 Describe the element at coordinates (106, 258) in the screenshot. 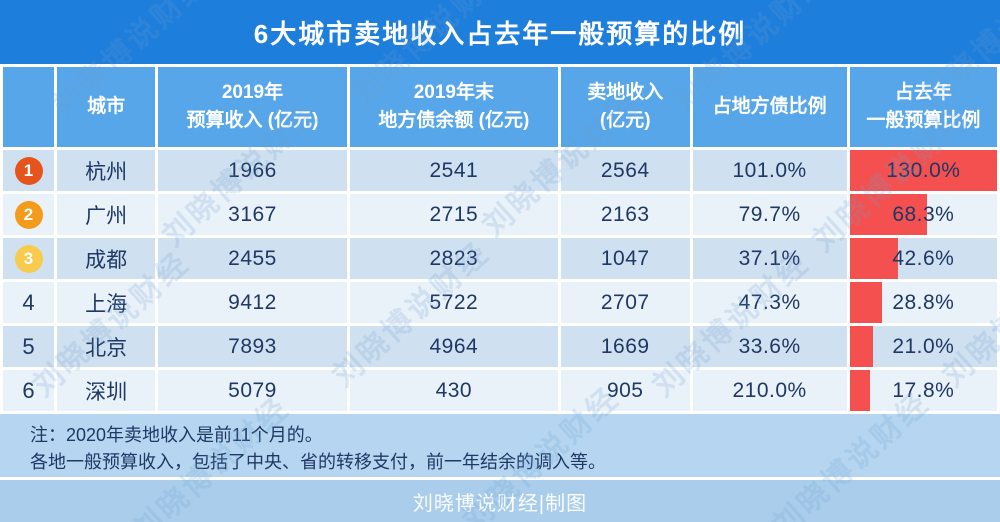

I see `city-cell: 成都` at that location.